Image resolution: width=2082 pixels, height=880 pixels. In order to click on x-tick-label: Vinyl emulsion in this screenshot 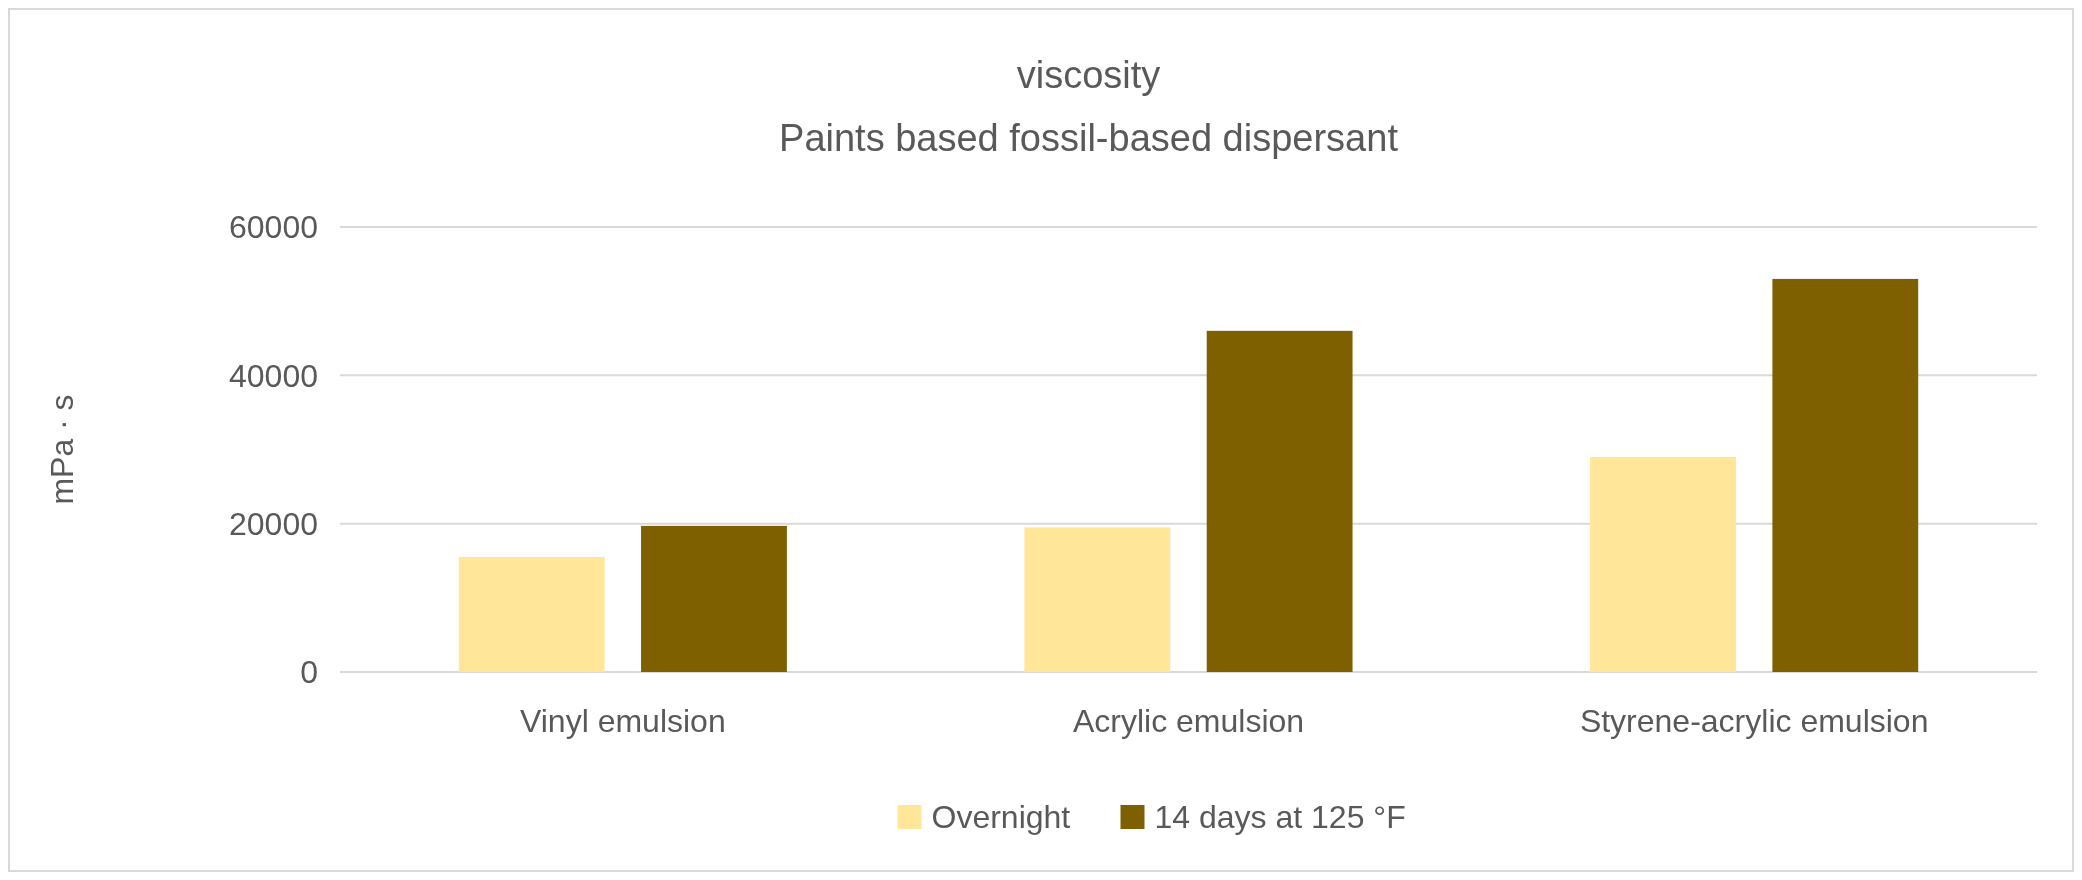, I will do `click(622, 721)`.